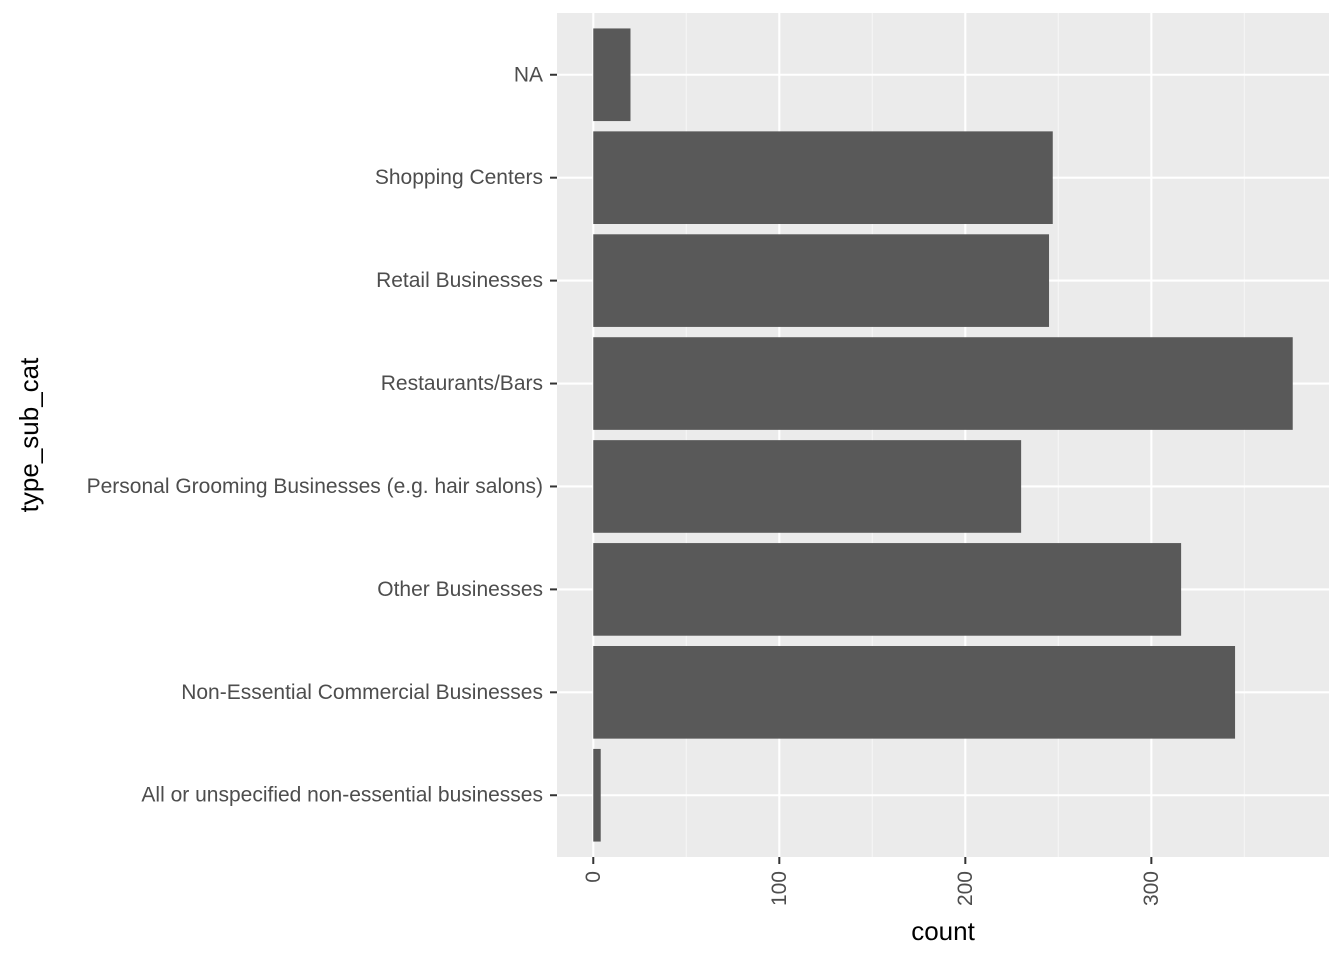 The height and width of the screenshot is (965, 1344). Describe the element at coordinates (528, 74) in the screenshot. I see `y-tick-label: NA` at that location.